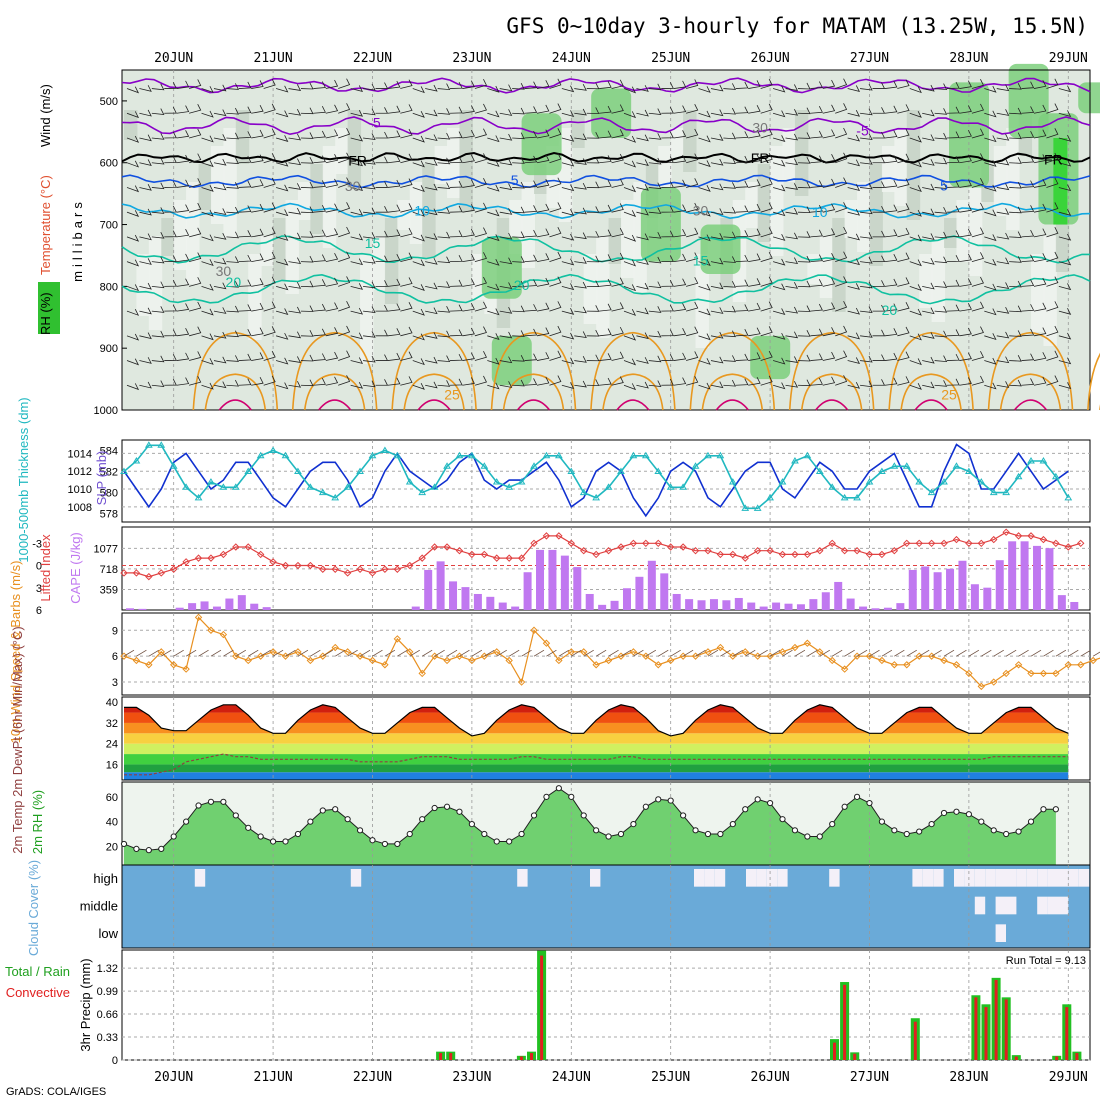 The width and height of the screenshot is (1100, 1100). What do you see at coordinates (235, 405) in the screenshot?
I see `isotherm-35-arc` at bounding box center [235, 405].